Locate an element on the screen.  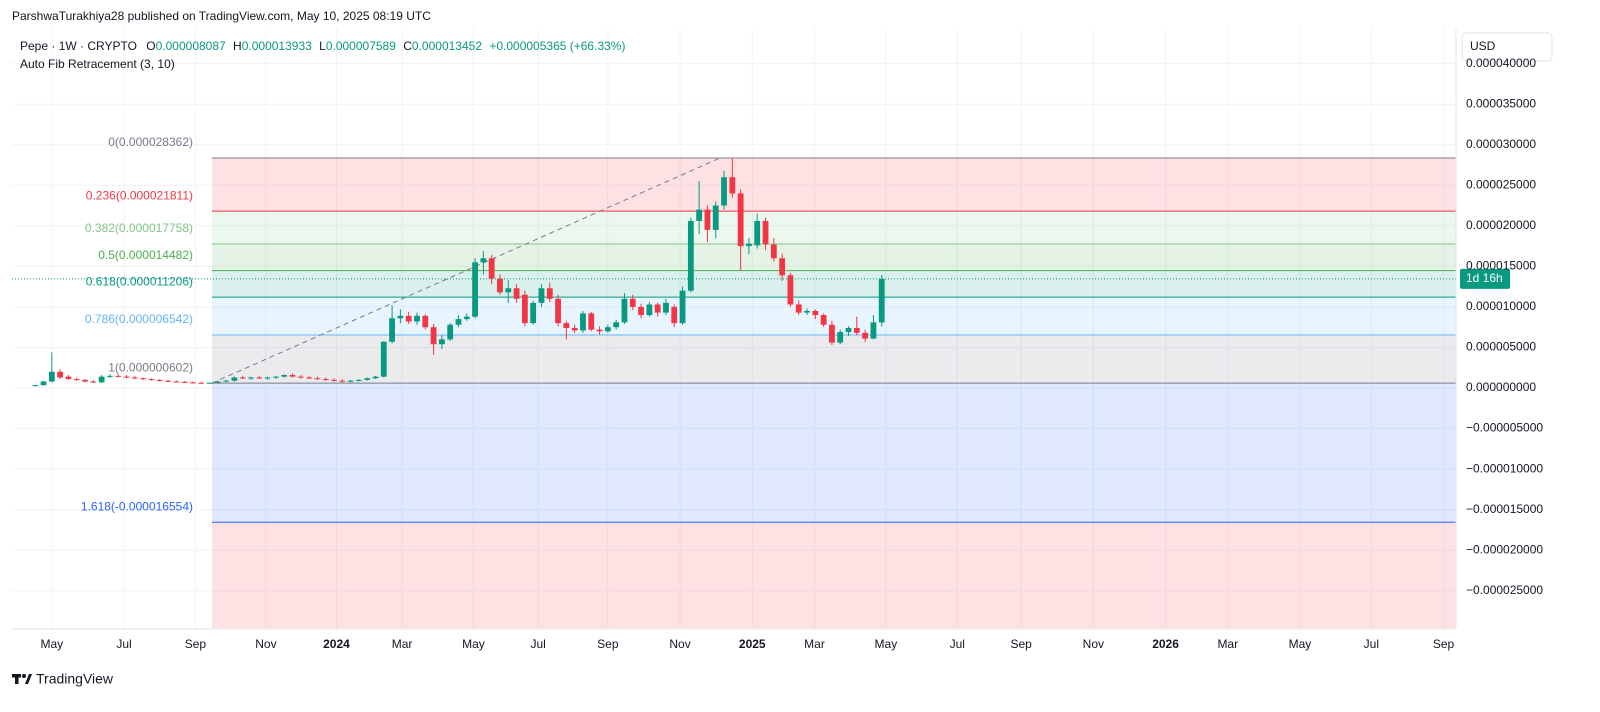
symbol: Pepe · 1W · CRYPTO is located at coordinates (78, 46).